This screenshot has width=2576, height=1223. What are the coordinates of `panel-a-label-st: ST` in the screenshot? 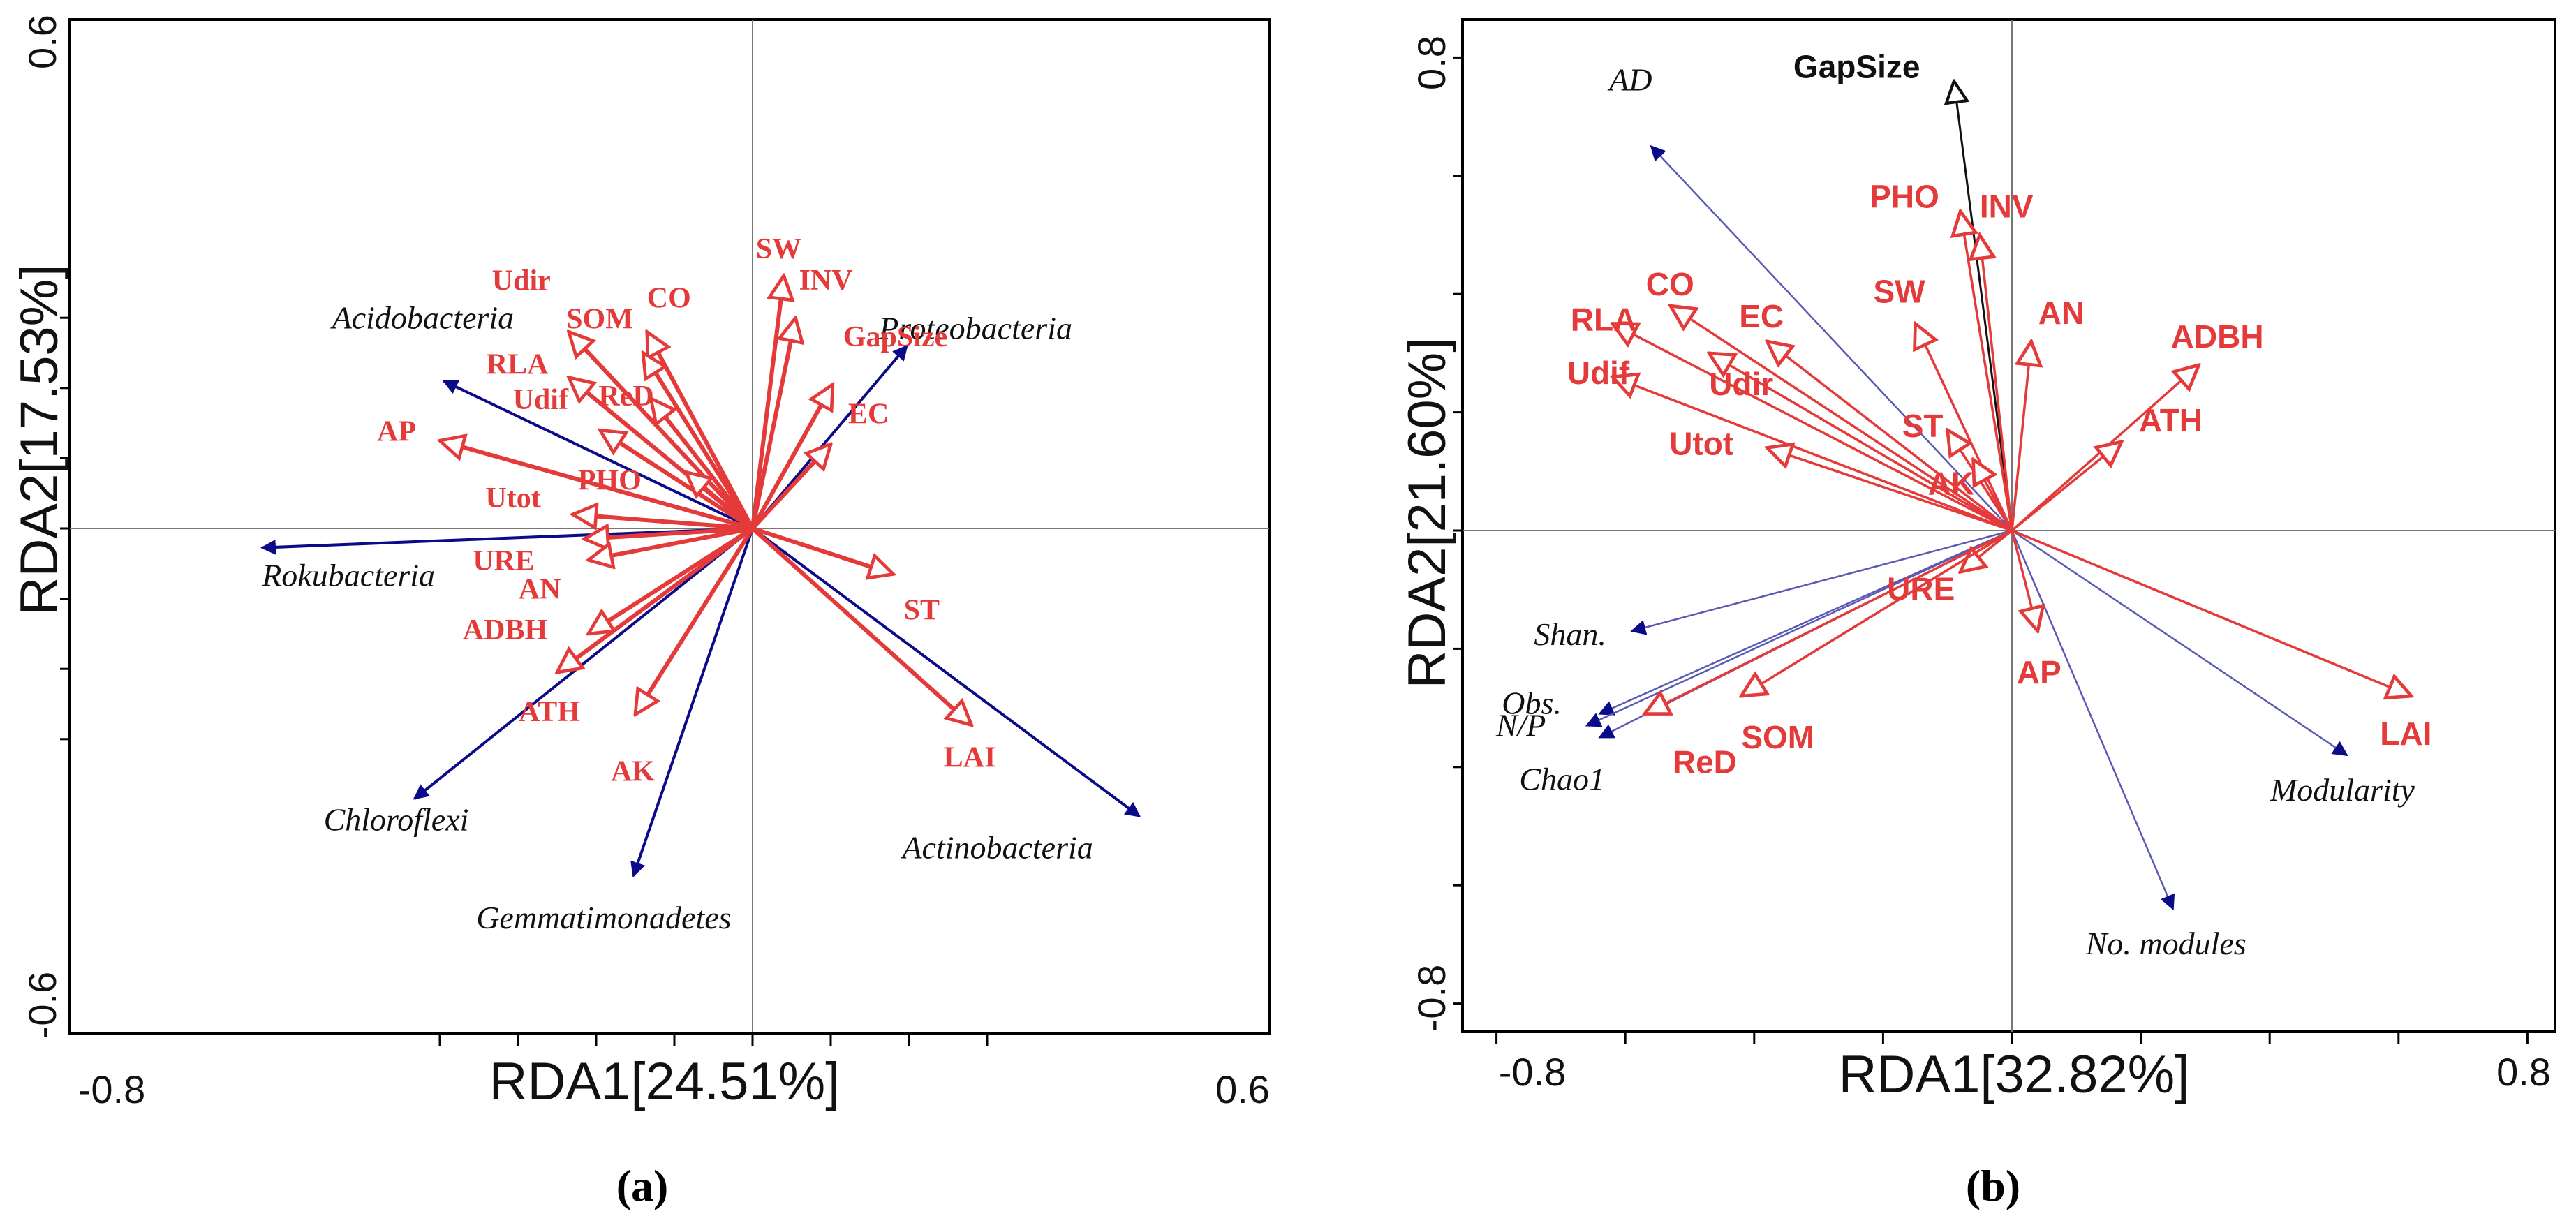 It's located at (922, 610).